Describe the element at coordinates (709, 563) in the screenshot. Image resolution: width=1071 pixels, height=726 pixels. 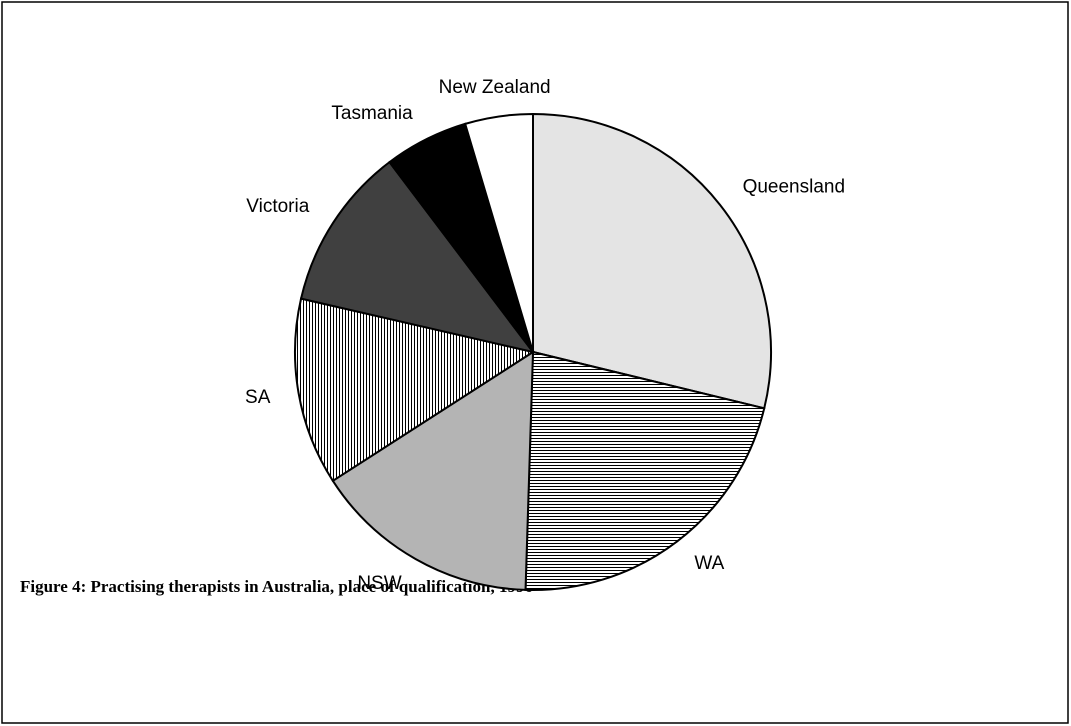
I see `slice-label: WA` at that location.